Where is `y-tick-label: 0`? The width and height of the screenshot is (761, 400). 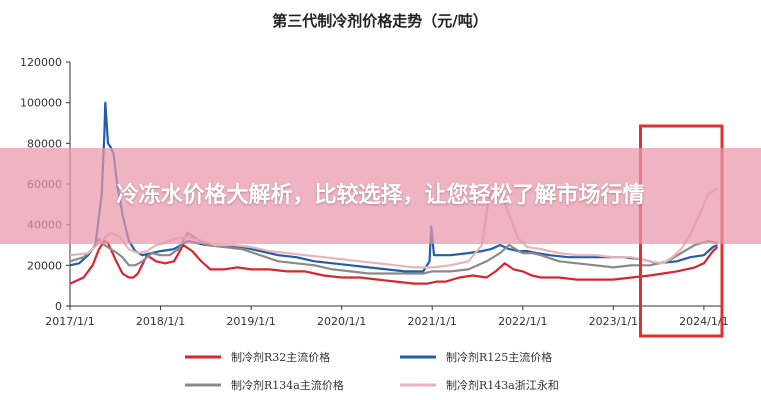 y-tick-label: 0 is located at coordinates (58, 306).